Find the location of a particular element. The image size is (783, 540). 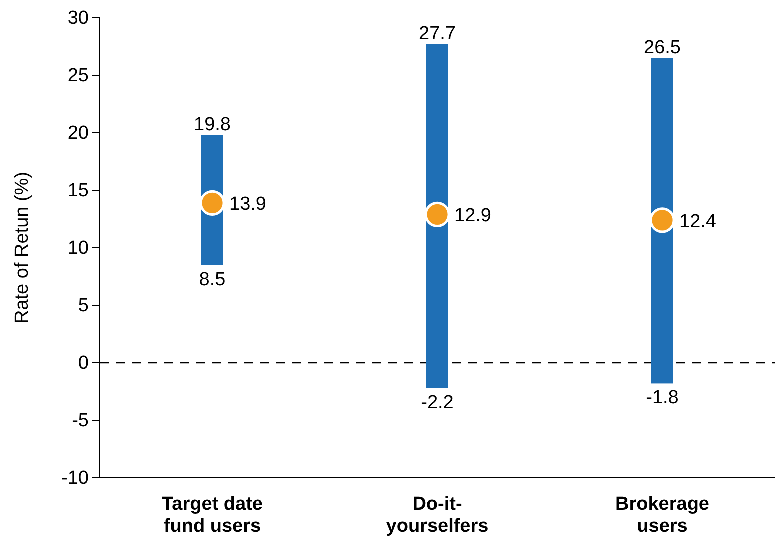

annotation: 19.8 is located at coordinates (212, 125).